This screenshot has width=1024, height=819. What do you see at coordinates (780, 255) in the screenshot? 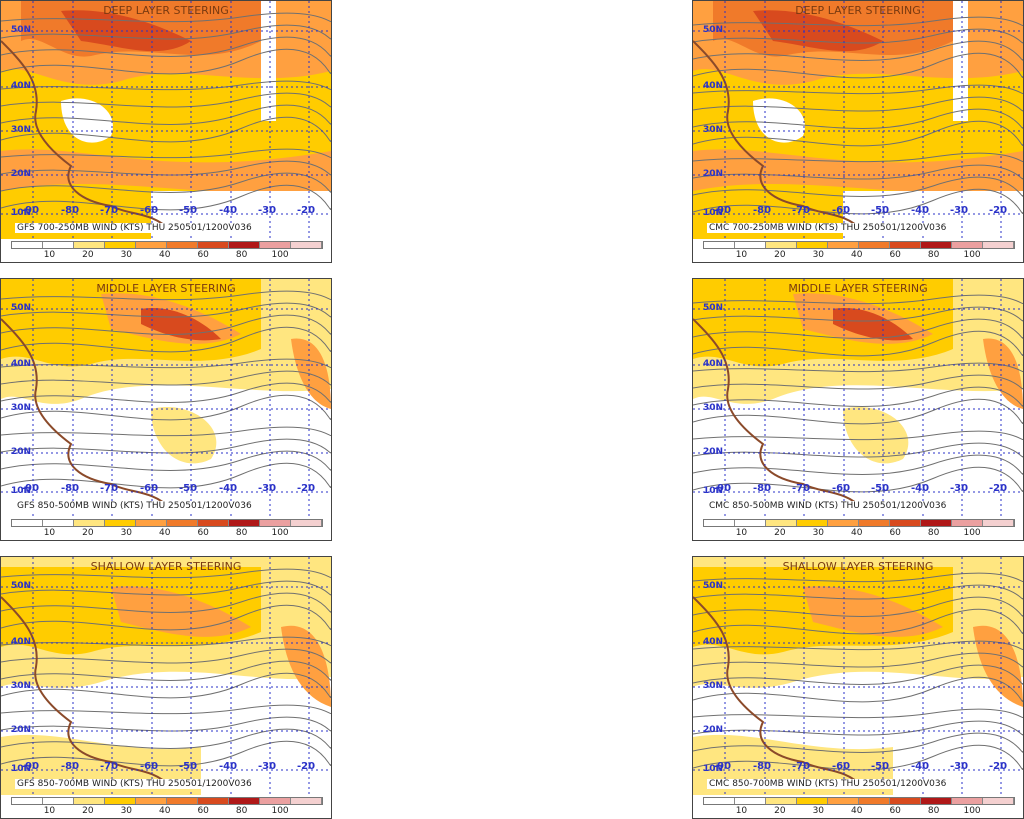
I see `colorbar-tick-label: 20` at bounding box center [780, 255].